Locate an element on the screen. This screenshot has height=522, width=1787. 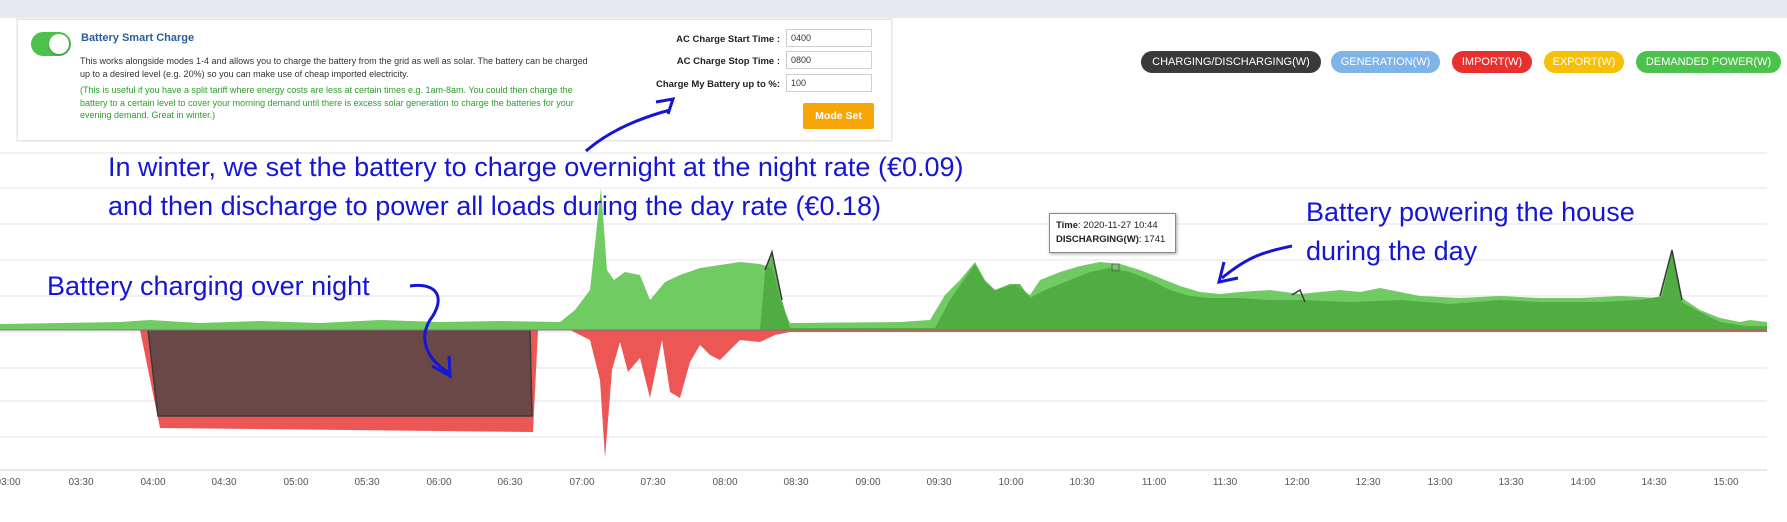
x-tick: 14:00 is located at coordinates (1583, 482).